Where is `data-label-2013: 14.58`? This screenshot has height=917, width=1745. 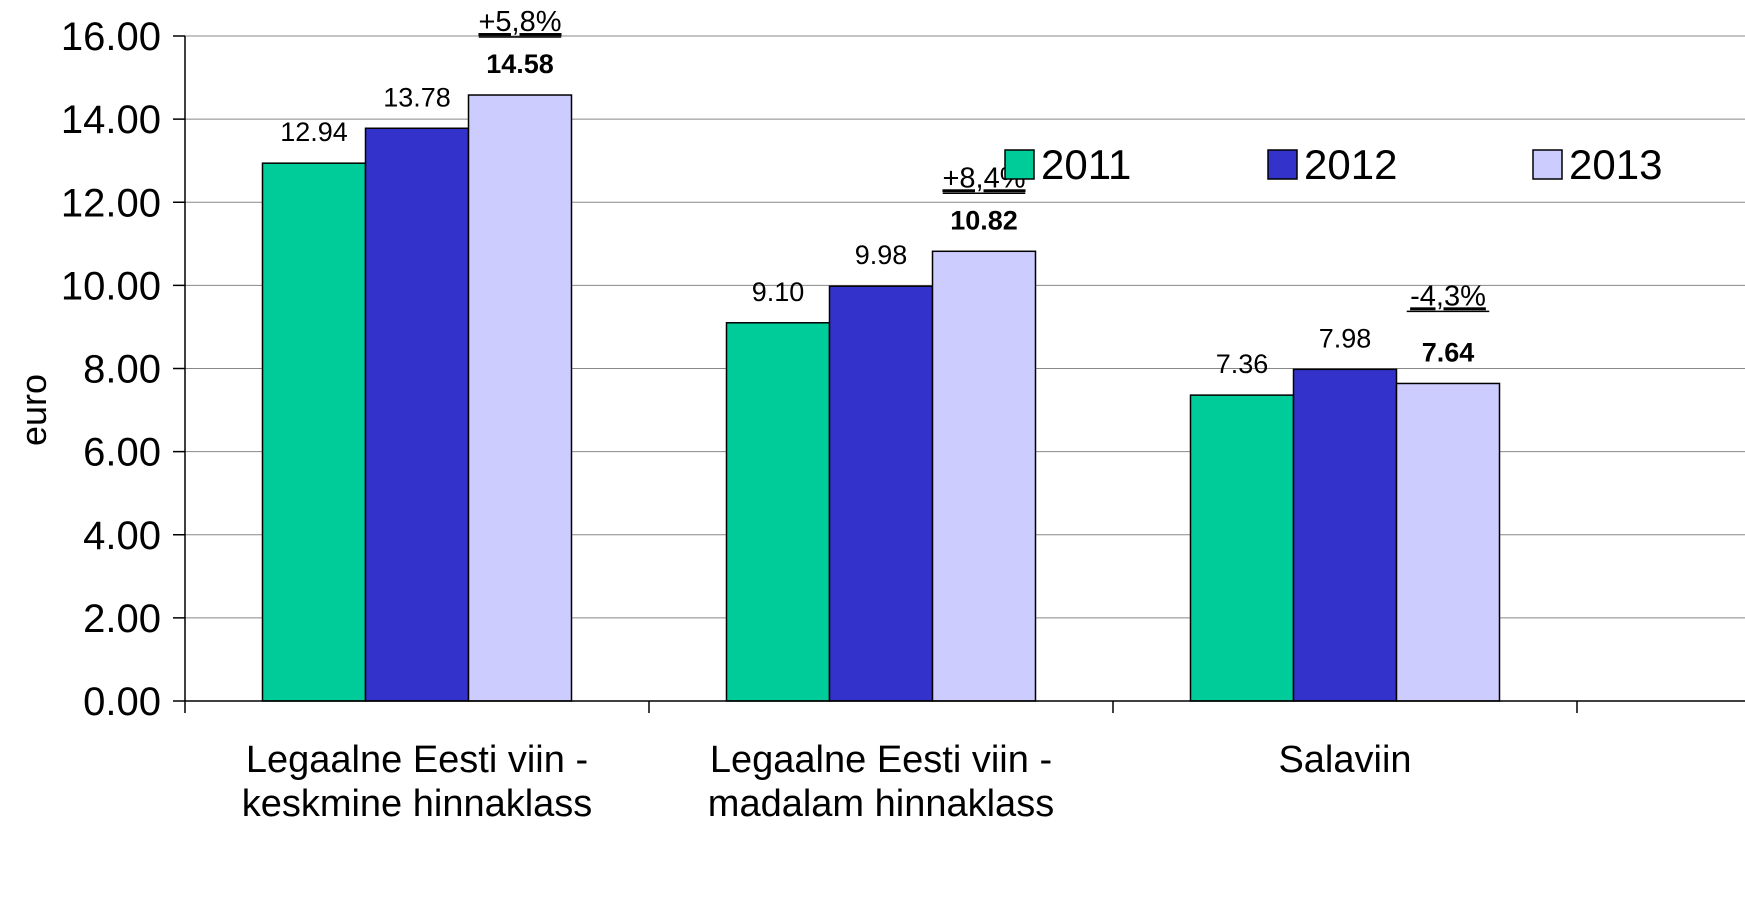
data-label-2013: 14.58 is located at coordinates (520, 64).